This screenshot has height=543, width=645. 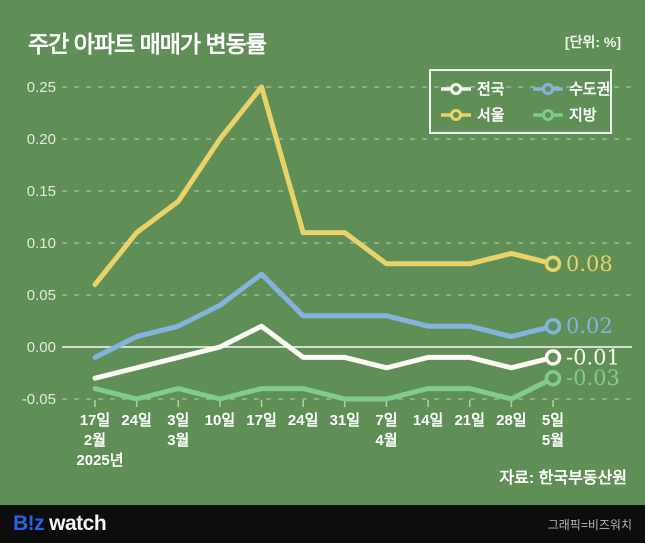 I want to click on bizwatch-logo: B!z watch, so click(x=60, y=524).